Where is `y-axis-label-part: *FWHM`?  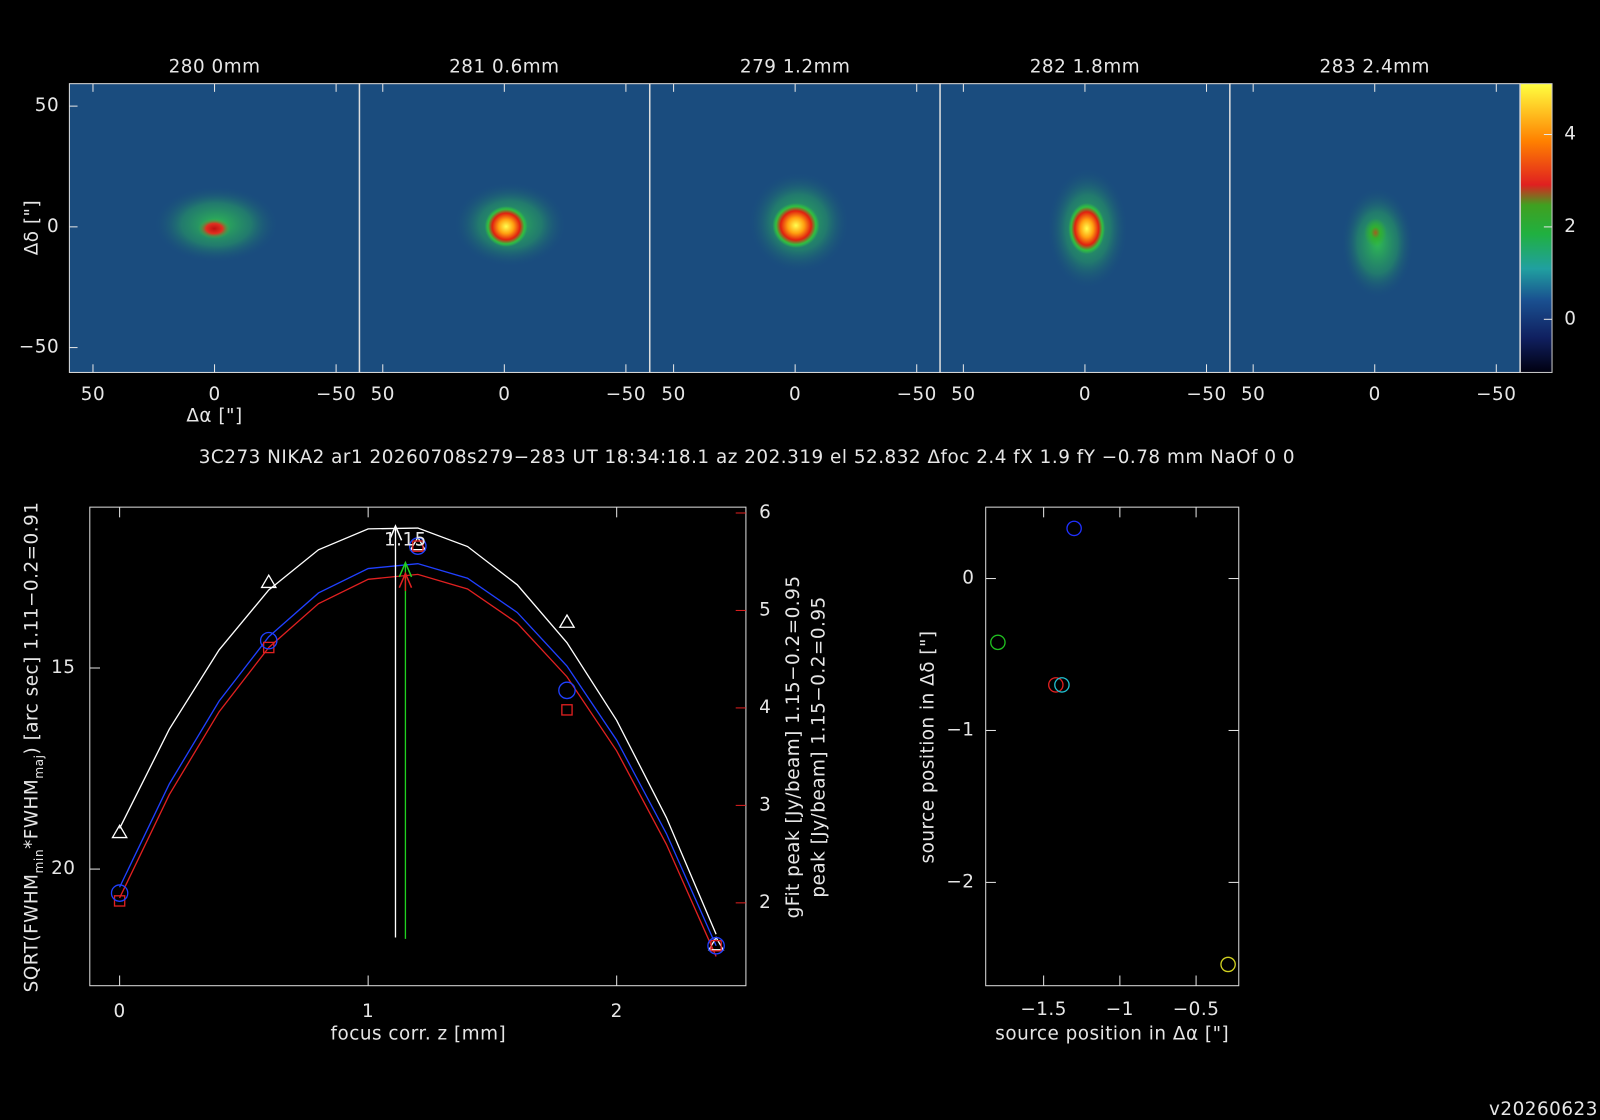 y-axis-label-part: *FWHM is located at coordinates (32, 814).